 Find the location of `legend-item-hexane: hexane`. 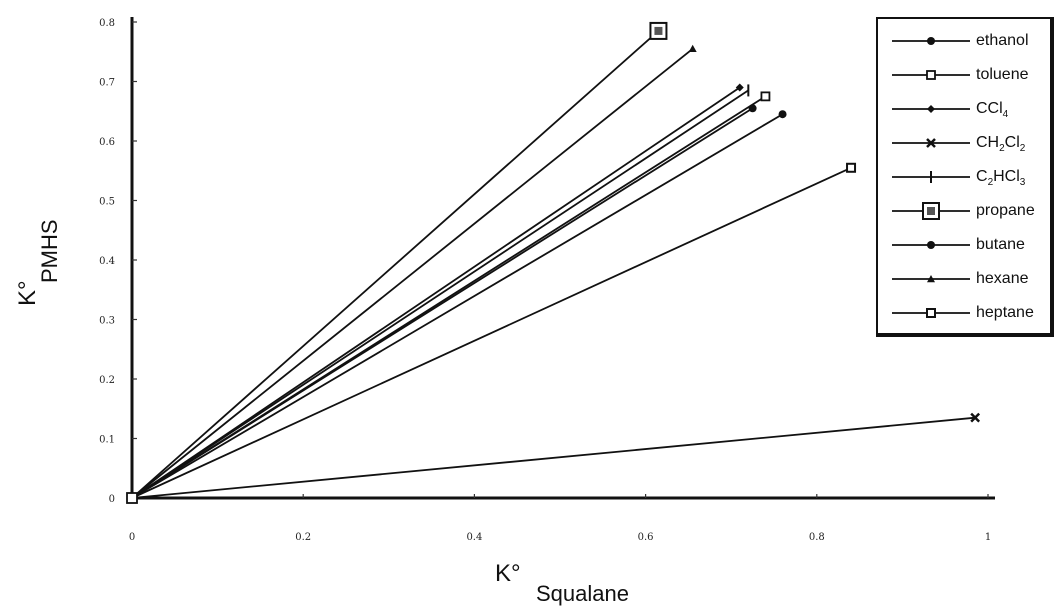

legend-item-hexane: hexane is located at coordinates (964, 279).